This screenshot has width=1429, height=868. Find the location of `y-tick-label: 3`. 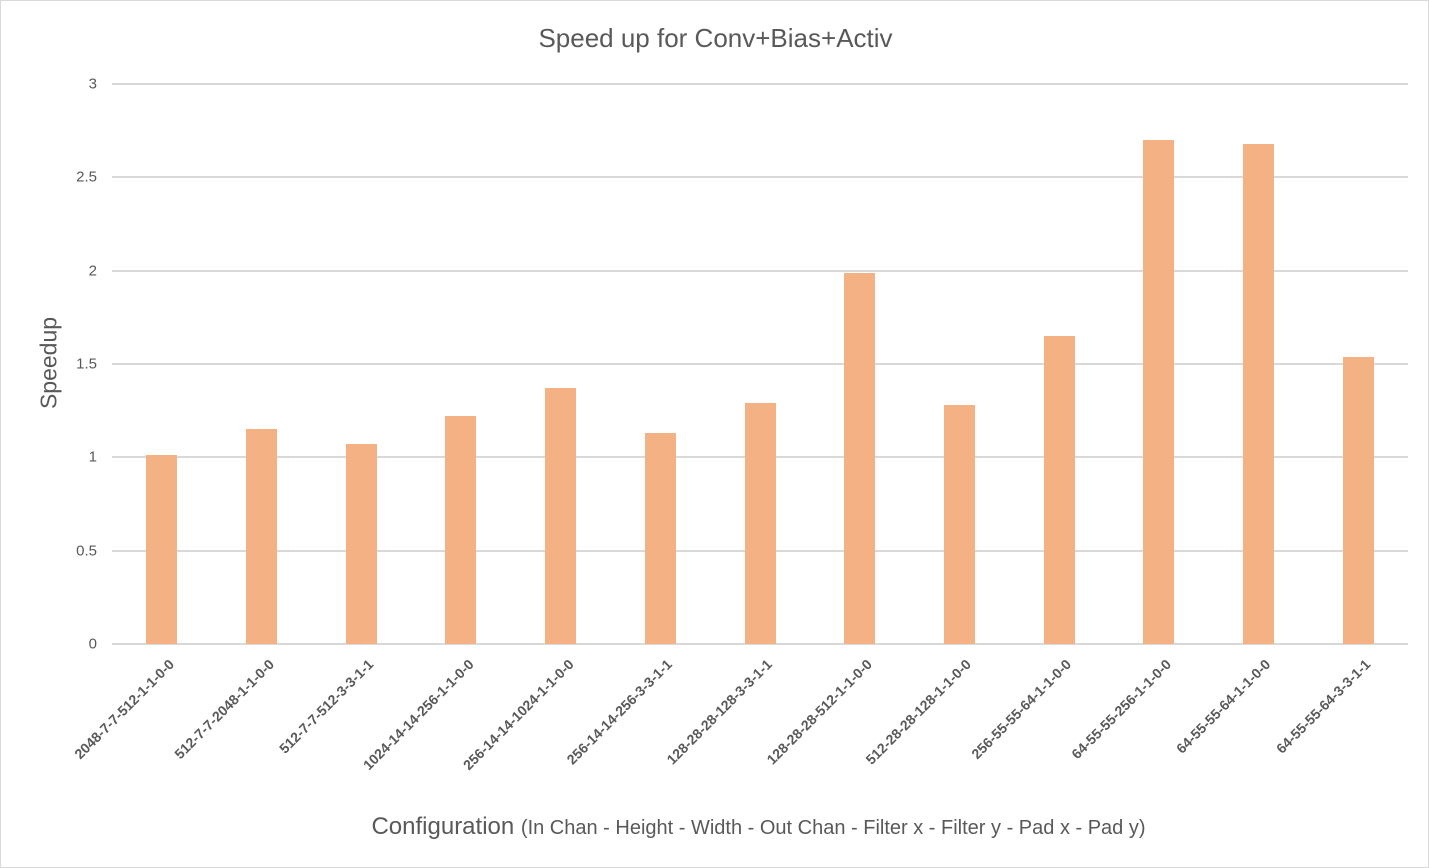

y-tick-label: 3 is located at coordinates (92, 84).